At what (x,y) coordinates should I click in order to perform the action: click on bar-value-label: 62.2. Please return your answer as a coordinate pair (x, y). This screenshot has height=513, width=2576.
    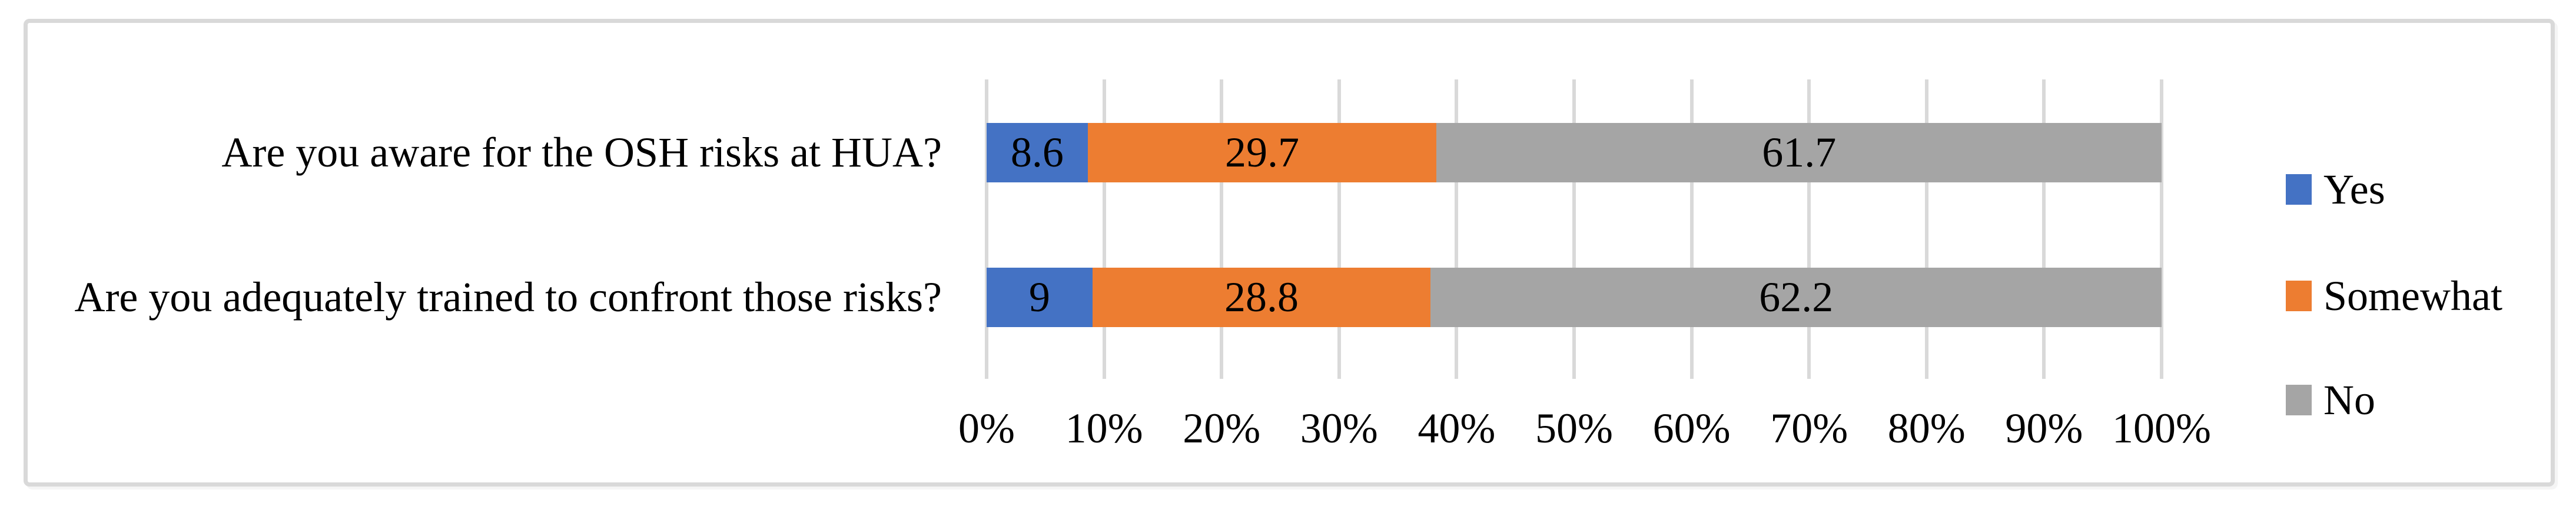
    Looking at the image, I should click on (1796, 297).